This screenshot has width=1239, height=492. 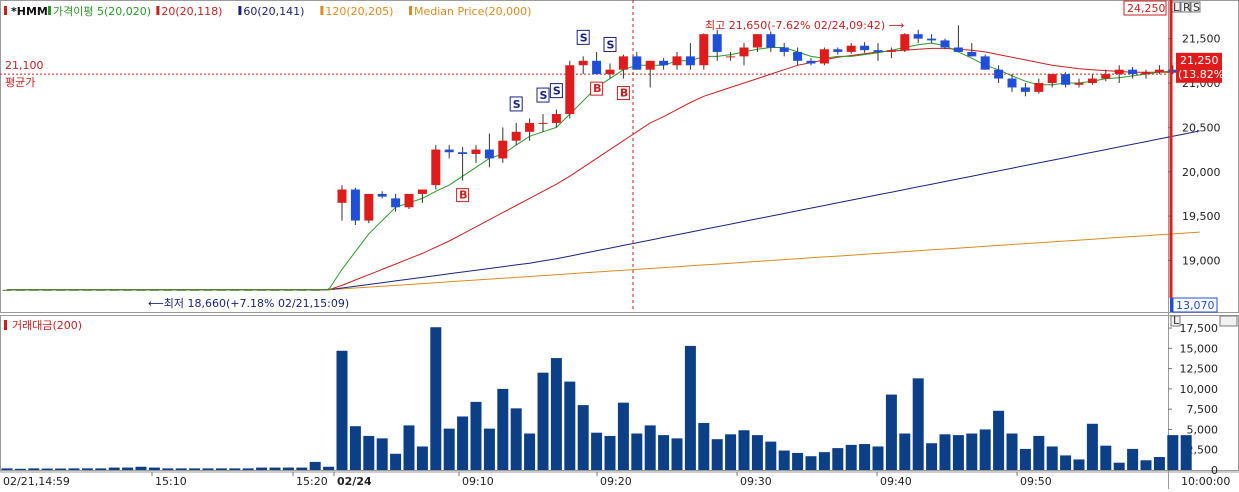 What do you see at coordinates (616, 481) in the screenshot?
I see `x-axis-label: 09:20` at bounding box center [616, 481].